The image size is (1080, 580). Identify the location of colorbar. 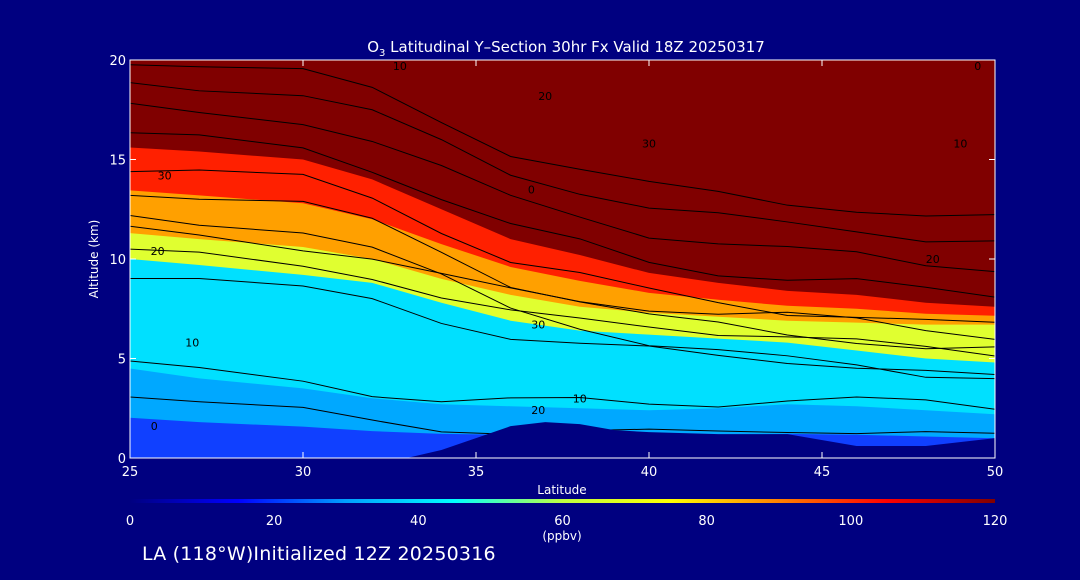
(562, 501).